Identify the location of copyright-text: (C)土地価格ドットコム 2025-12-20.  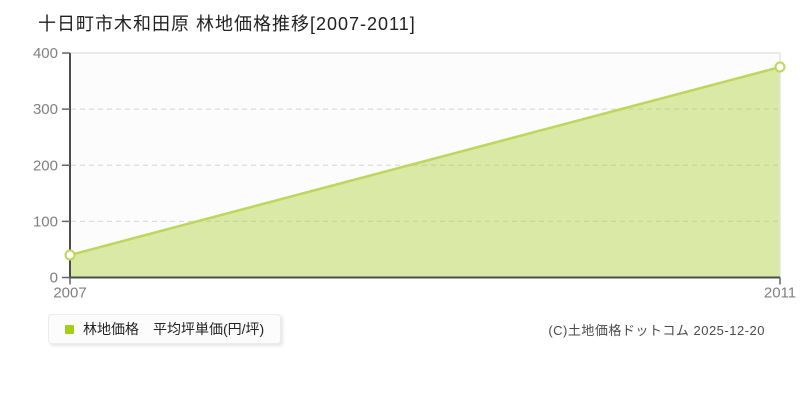
(656, 330).